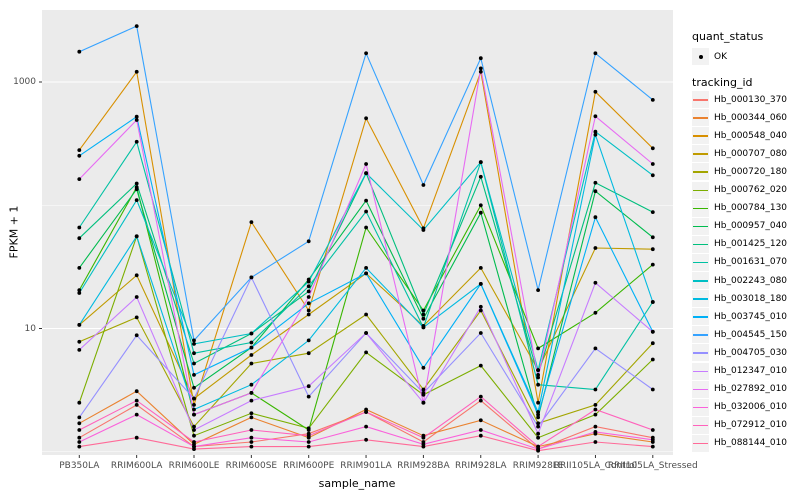 Image resolution: width=800 pixels, height=500 pixels. What do you see at coordinates (700, 56) in the screenshot?
I see `ok-point-icon` at bounding box center [700, 56].